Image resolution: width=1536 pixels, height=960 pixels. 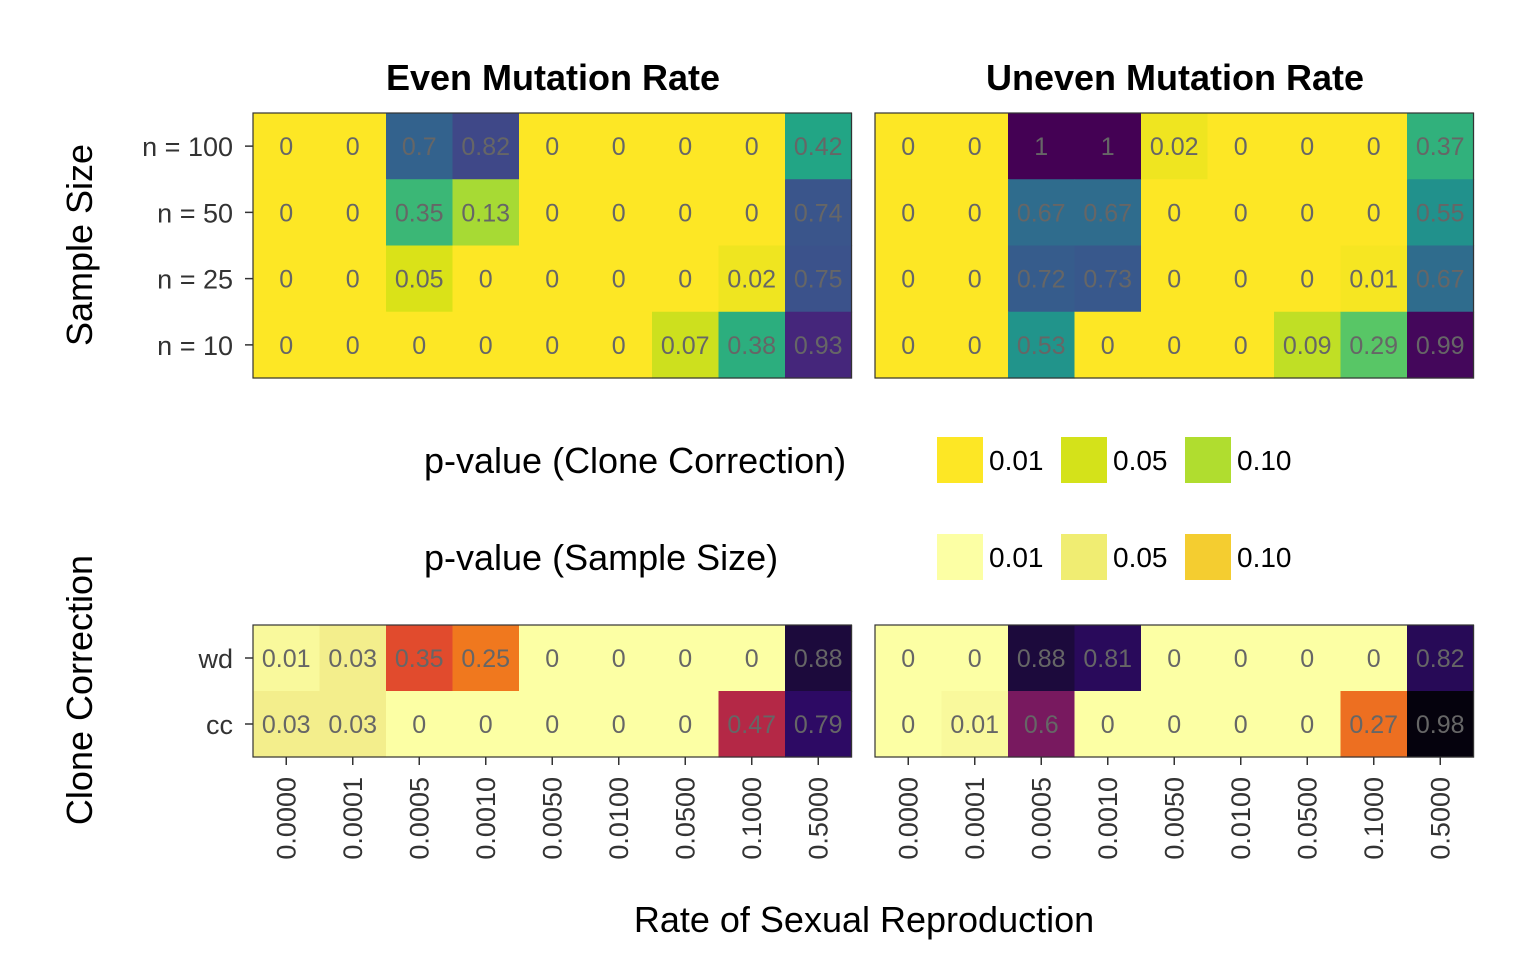 I want to click on clone-correction-cell-label: 0.25, so click(x=485, y=659).